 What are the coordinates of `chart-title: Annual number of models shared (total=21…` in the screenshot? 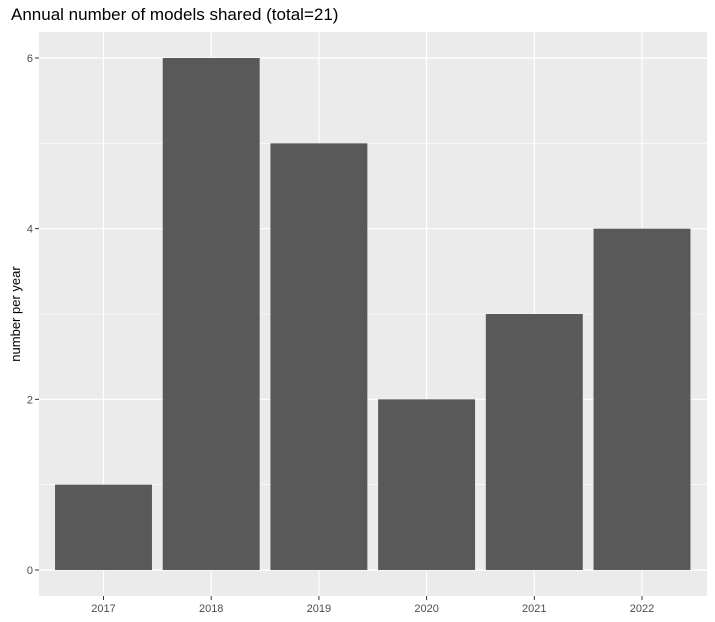 It's located at (175, 14).